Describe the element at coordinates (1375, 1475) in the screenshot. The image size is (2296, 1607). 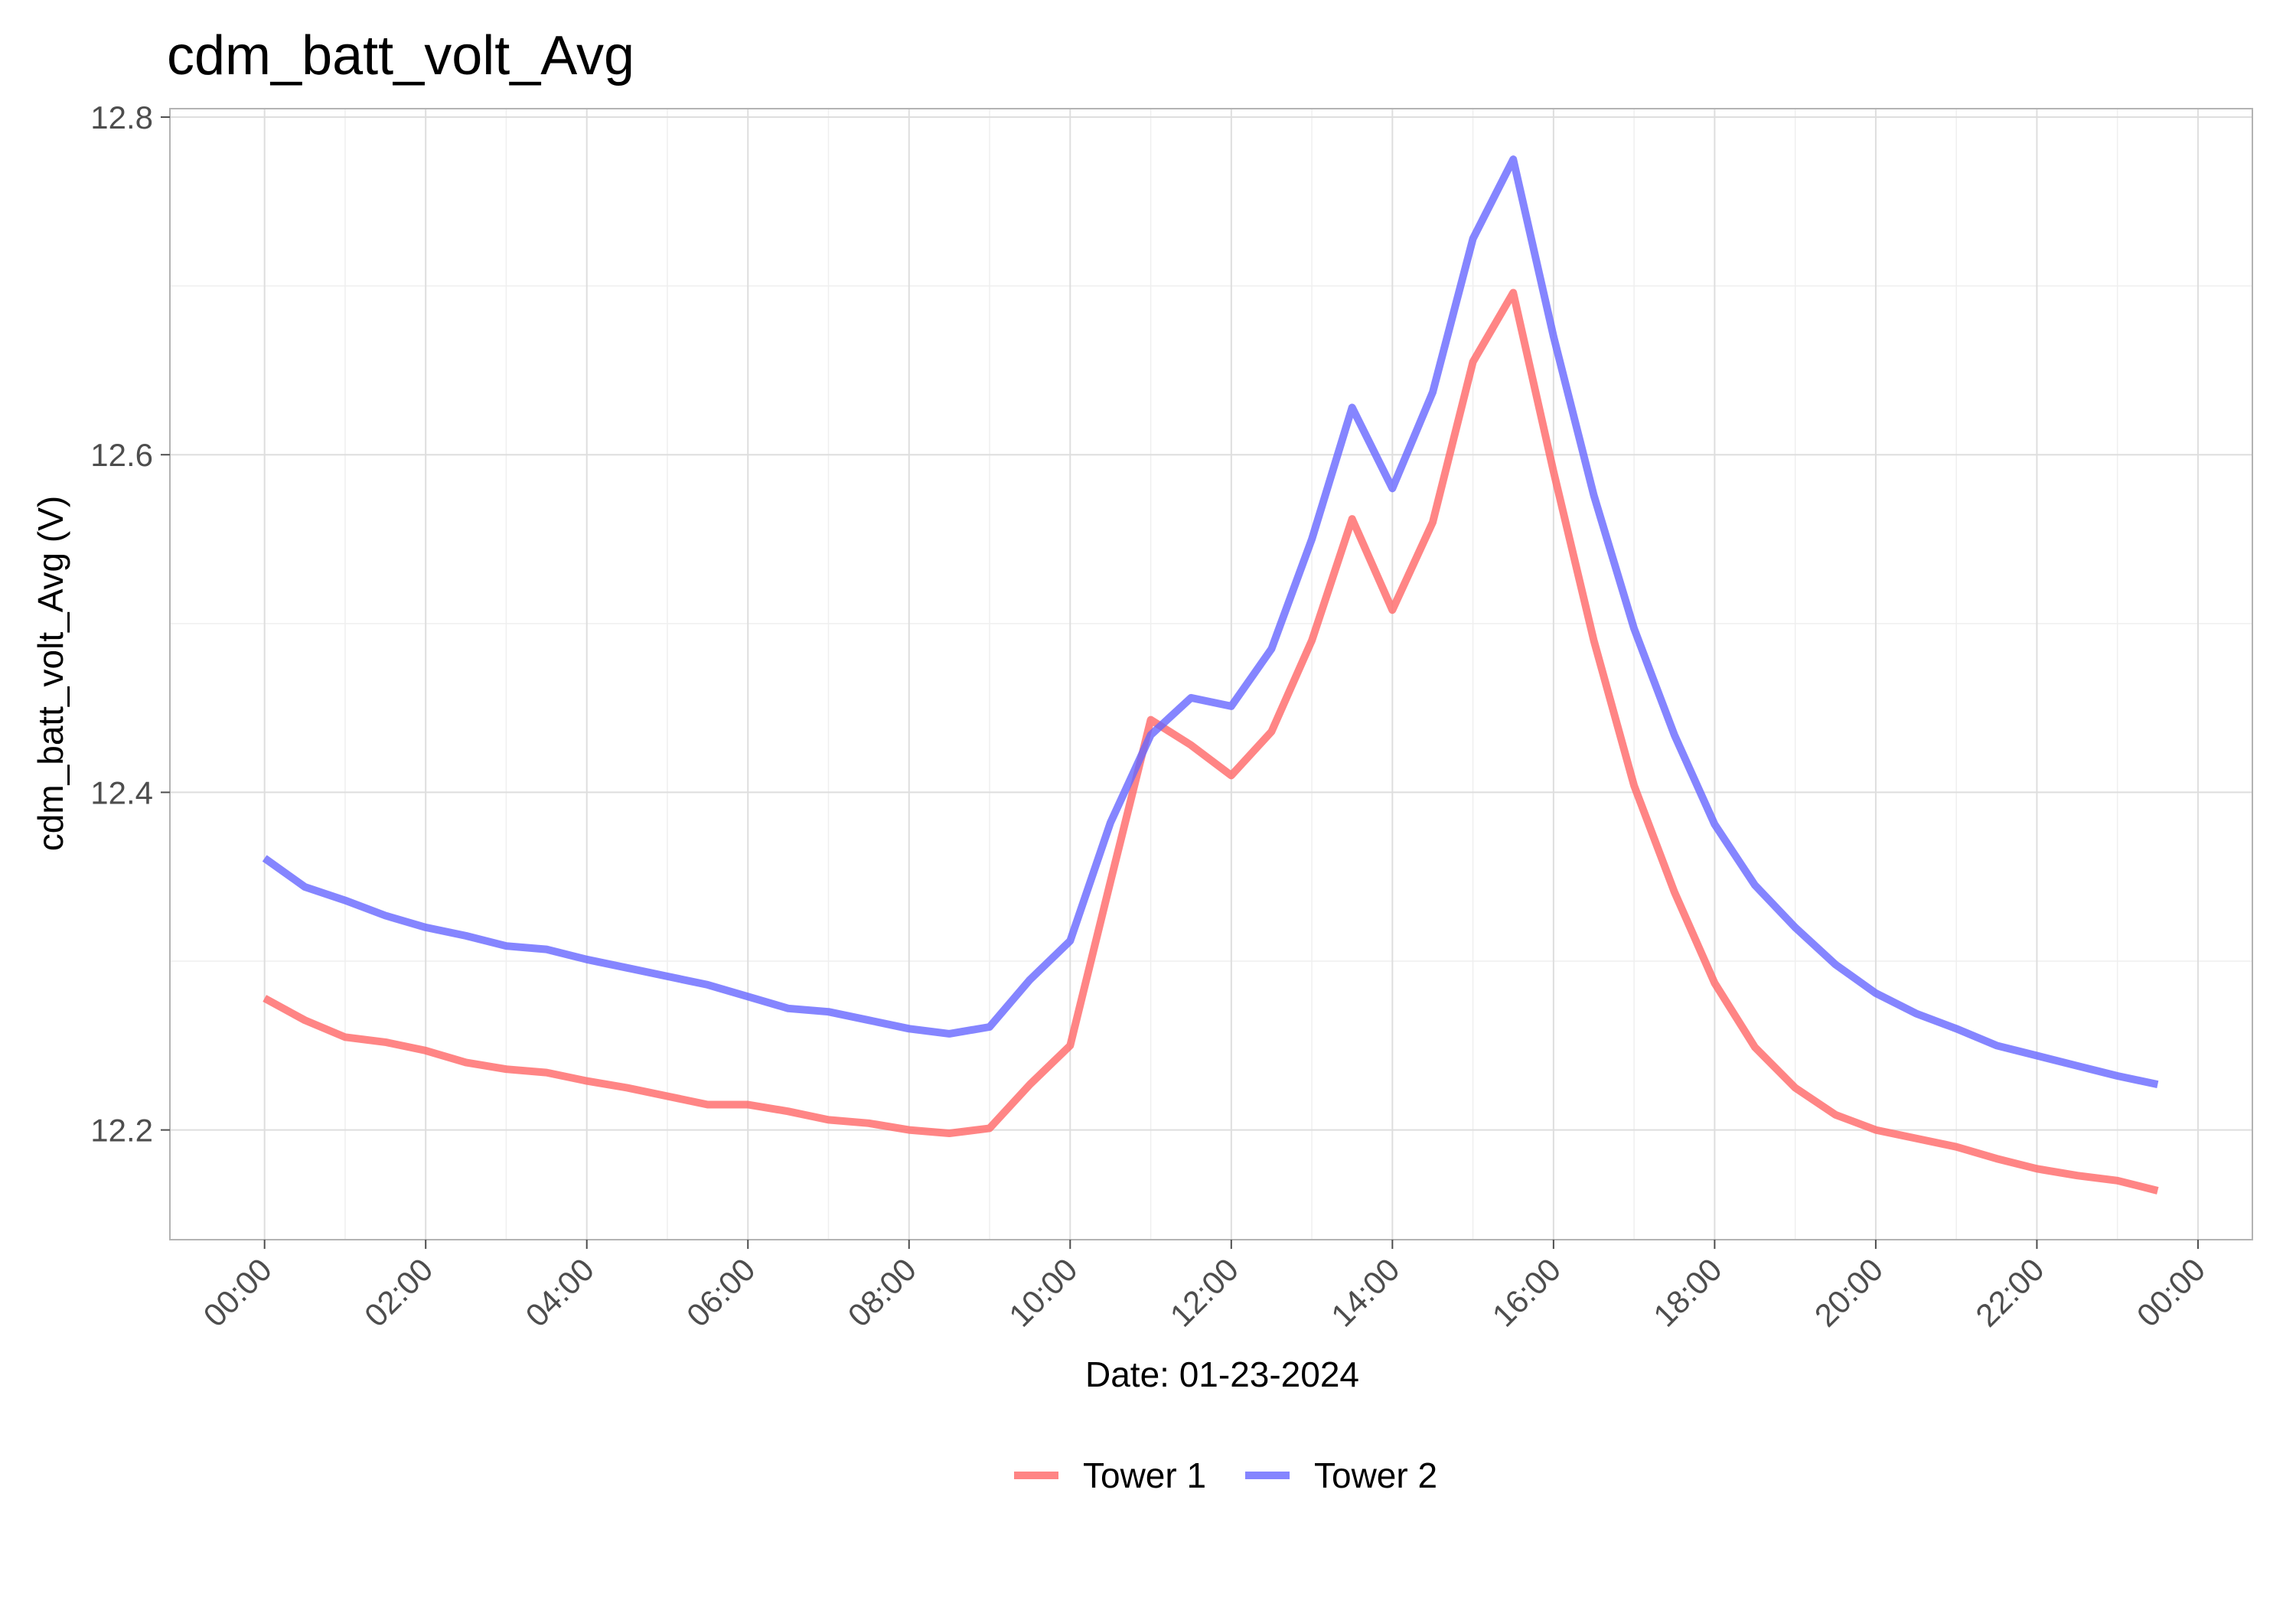
I see `legend-label-tower-2: Tower 2` at that location.